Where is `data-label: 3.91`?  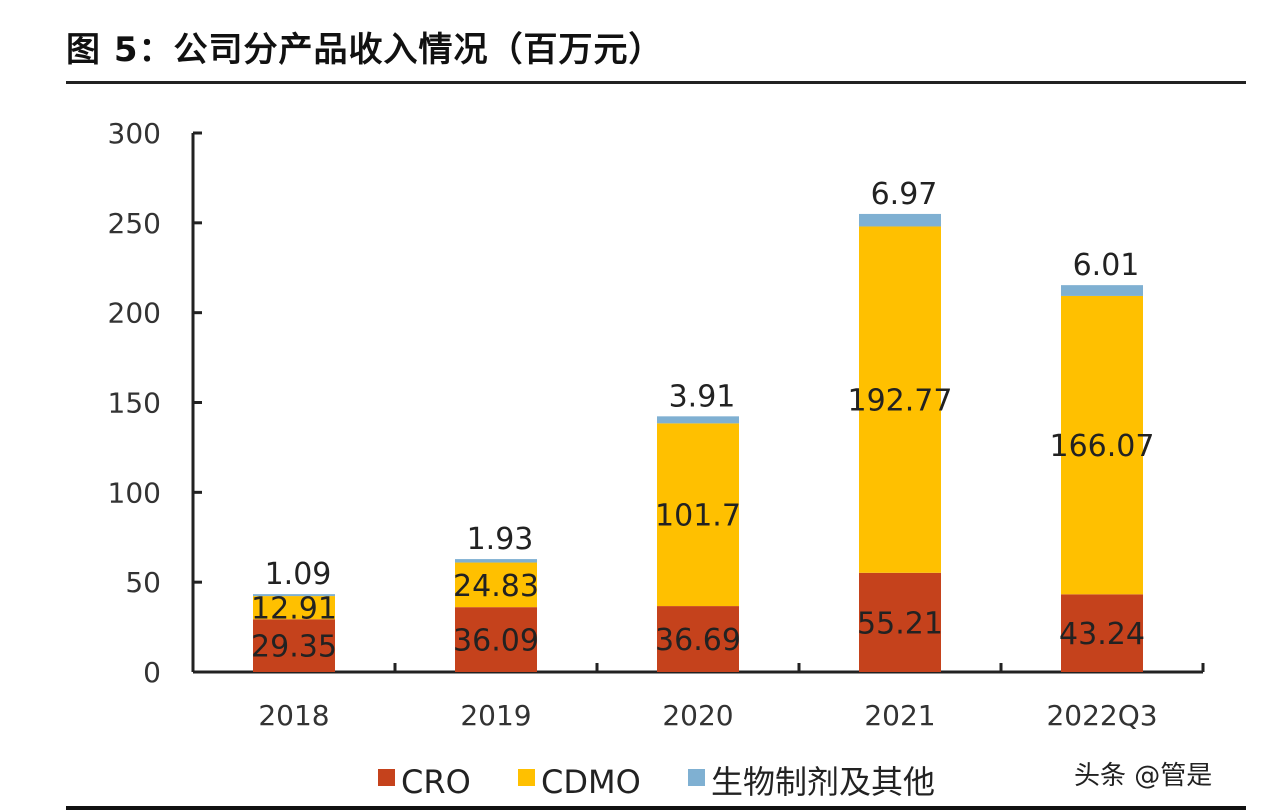 data-label: 3.91 is located at coordinates (702, 396).